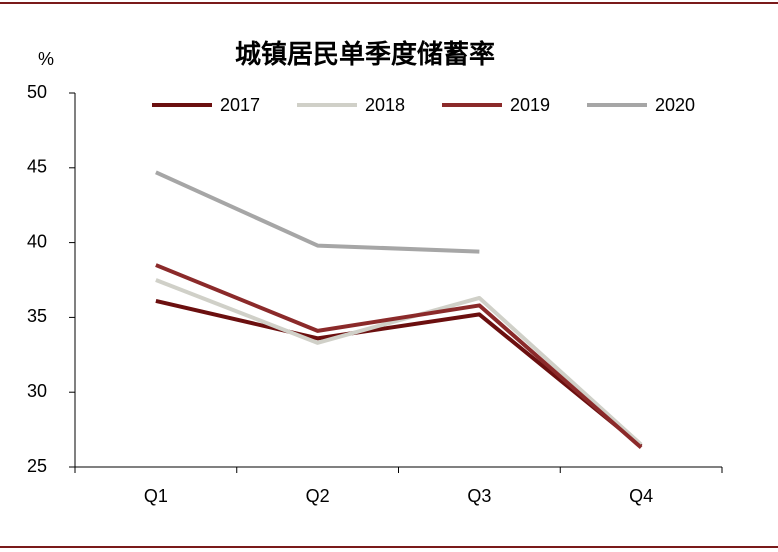 This screenshot has height=552, width=778. I want to click on y-tick-label: 50, so click(37, 92).